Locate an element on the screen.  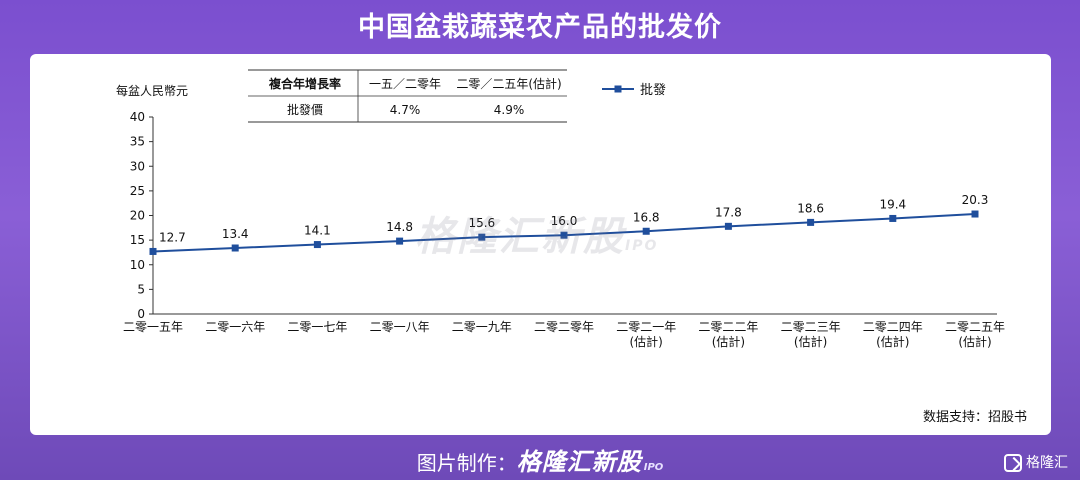
table-cell: 4.9% is located at coordinates (509, 110).